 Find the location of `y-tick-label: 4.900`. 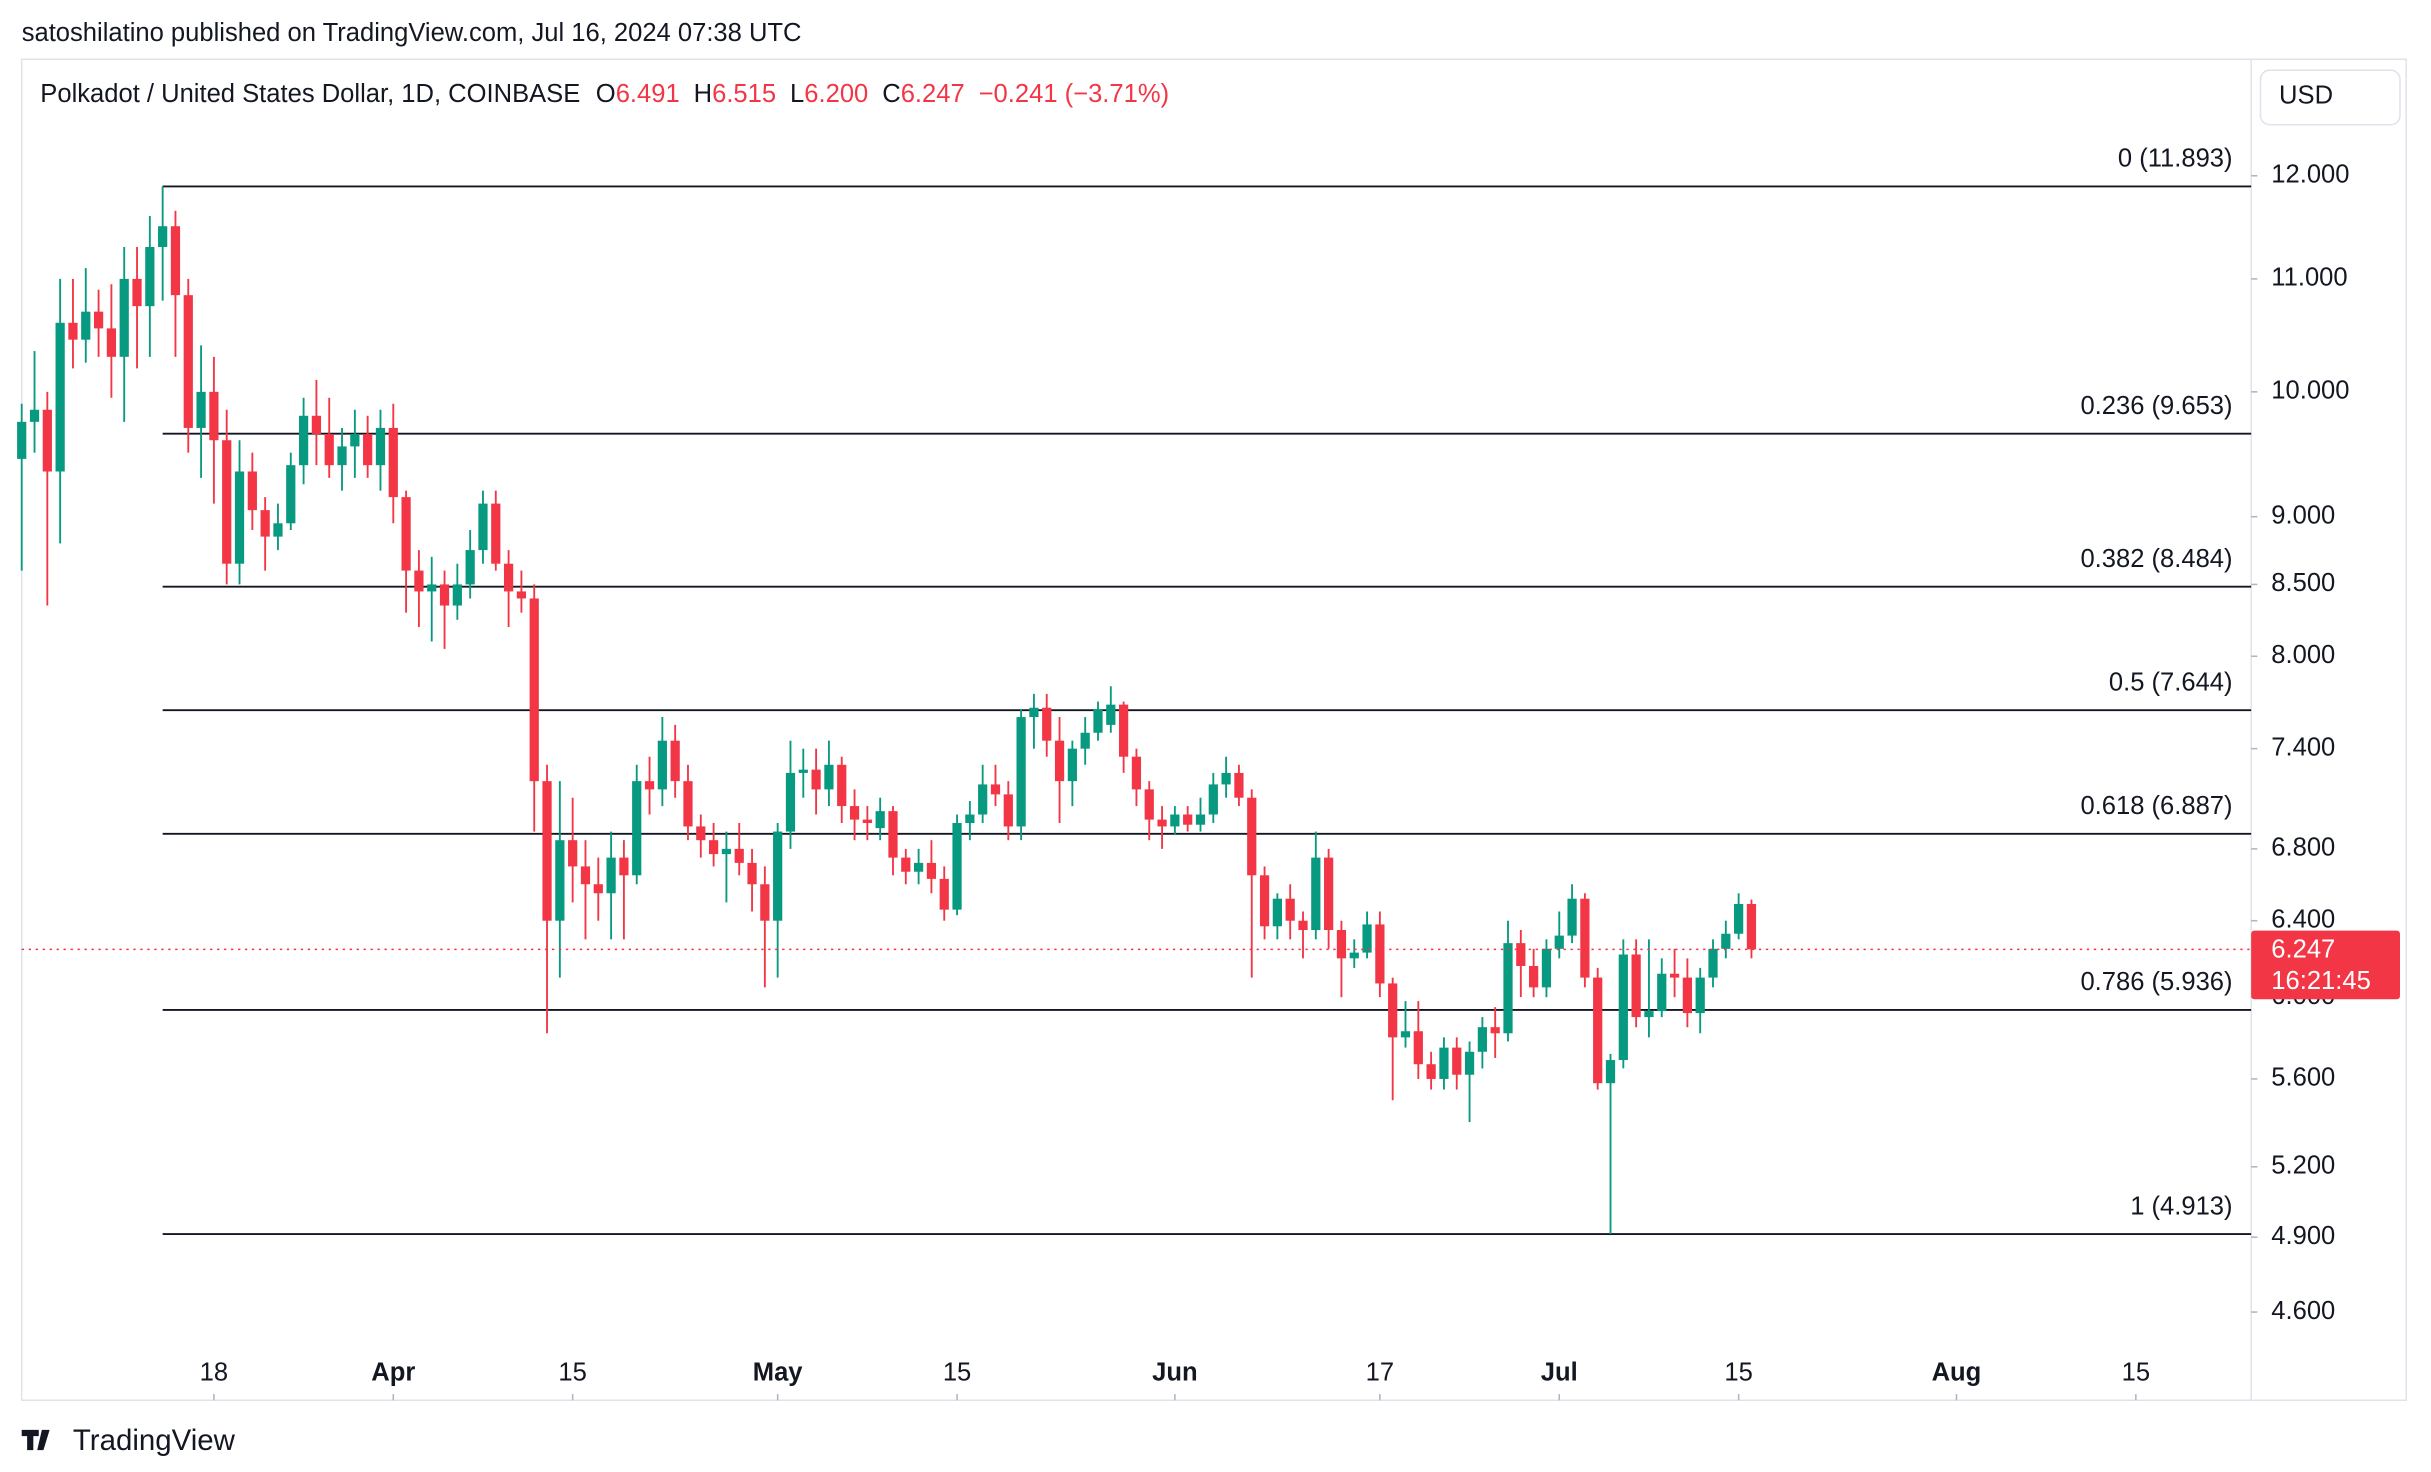

y-tick-label: 4.900 is located at coordinates (2303, 1236).